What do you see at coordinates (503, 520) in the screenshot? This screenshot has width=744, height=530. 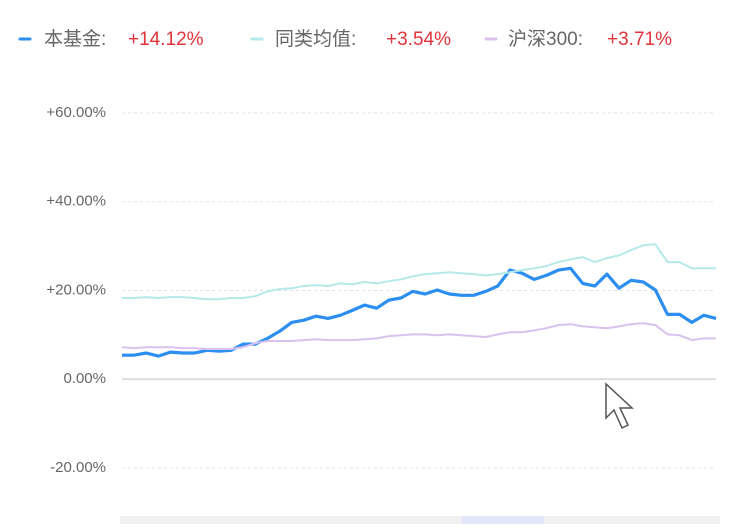 I see `scroll-thumb` at bounding box center [503, 520].